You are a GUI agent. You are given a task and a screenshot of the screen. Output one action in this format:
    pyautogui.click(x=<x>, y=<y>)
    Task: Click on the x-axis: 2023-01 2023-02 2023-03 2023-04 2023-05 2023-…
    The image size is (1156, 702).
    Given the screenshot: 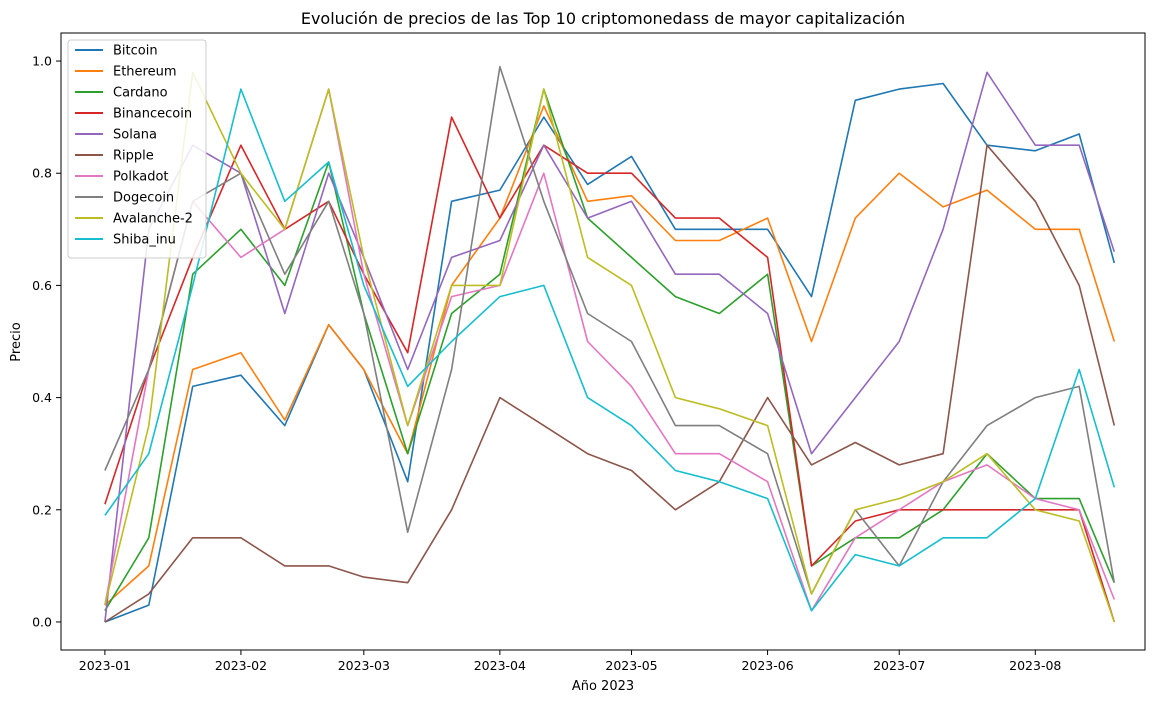 What is the action you would take?
    pyautogui.click(x=570, y=661)
    